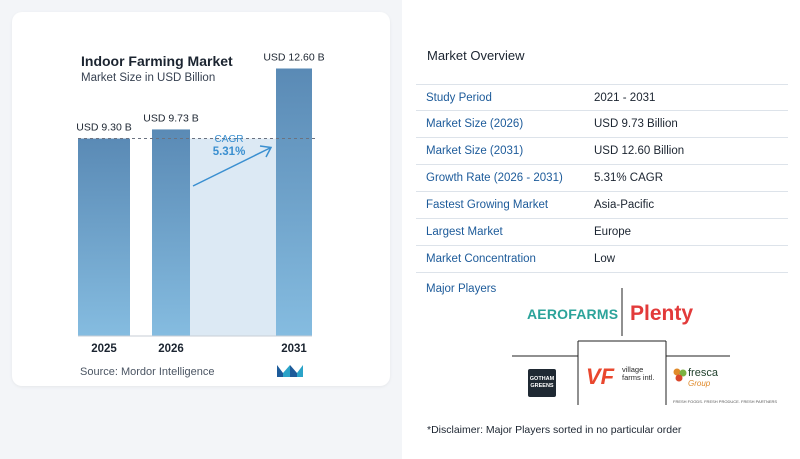  What do you see at coordinates (638, 373) in the screenshot?
I see `village-farms-text: village farms intl.` at bounding box center [638, 373].